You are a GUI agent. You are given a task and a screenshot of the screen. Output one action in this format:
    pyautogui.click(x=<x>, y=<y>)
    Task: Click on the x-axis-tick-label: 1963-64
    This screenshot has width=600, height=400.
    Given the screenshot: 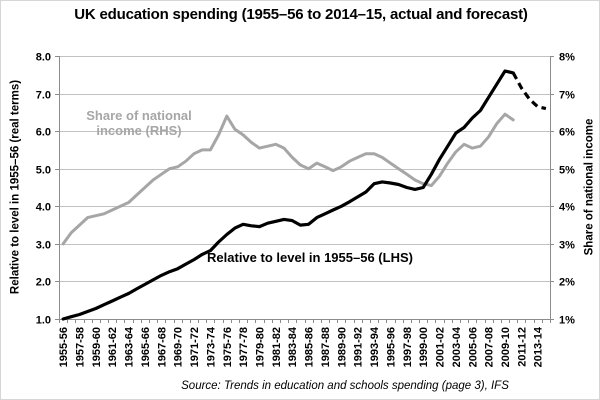 What is the action you would take?
    pyautogui.click(x=130, y=346)
    